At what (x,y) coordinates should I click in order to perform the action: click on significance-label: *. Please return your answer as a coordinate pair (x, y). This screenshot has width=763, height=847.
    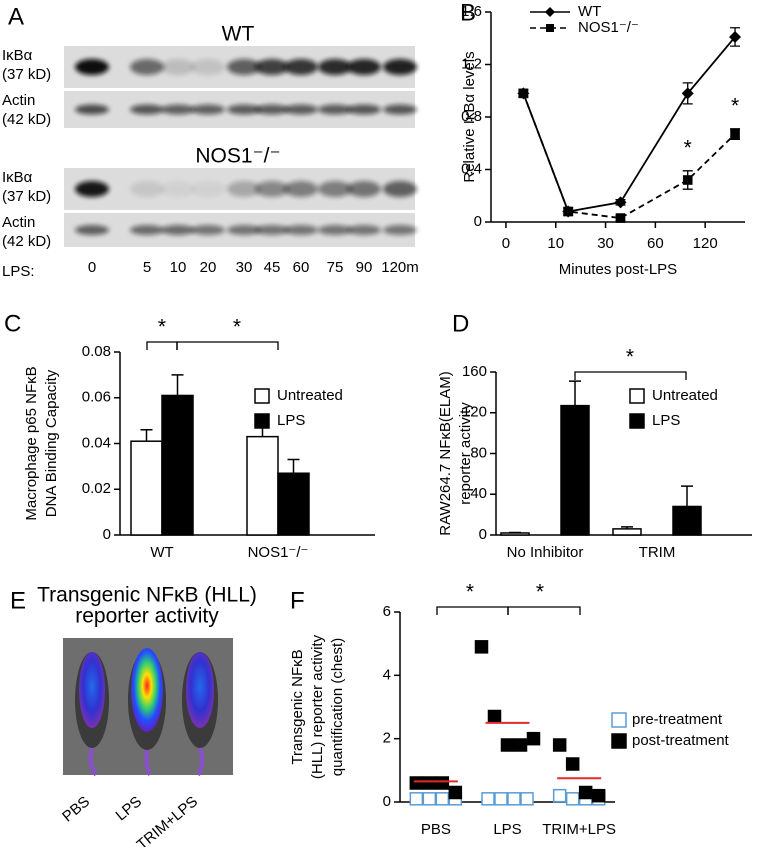
    Looking at the image, I should click on (162, 327).